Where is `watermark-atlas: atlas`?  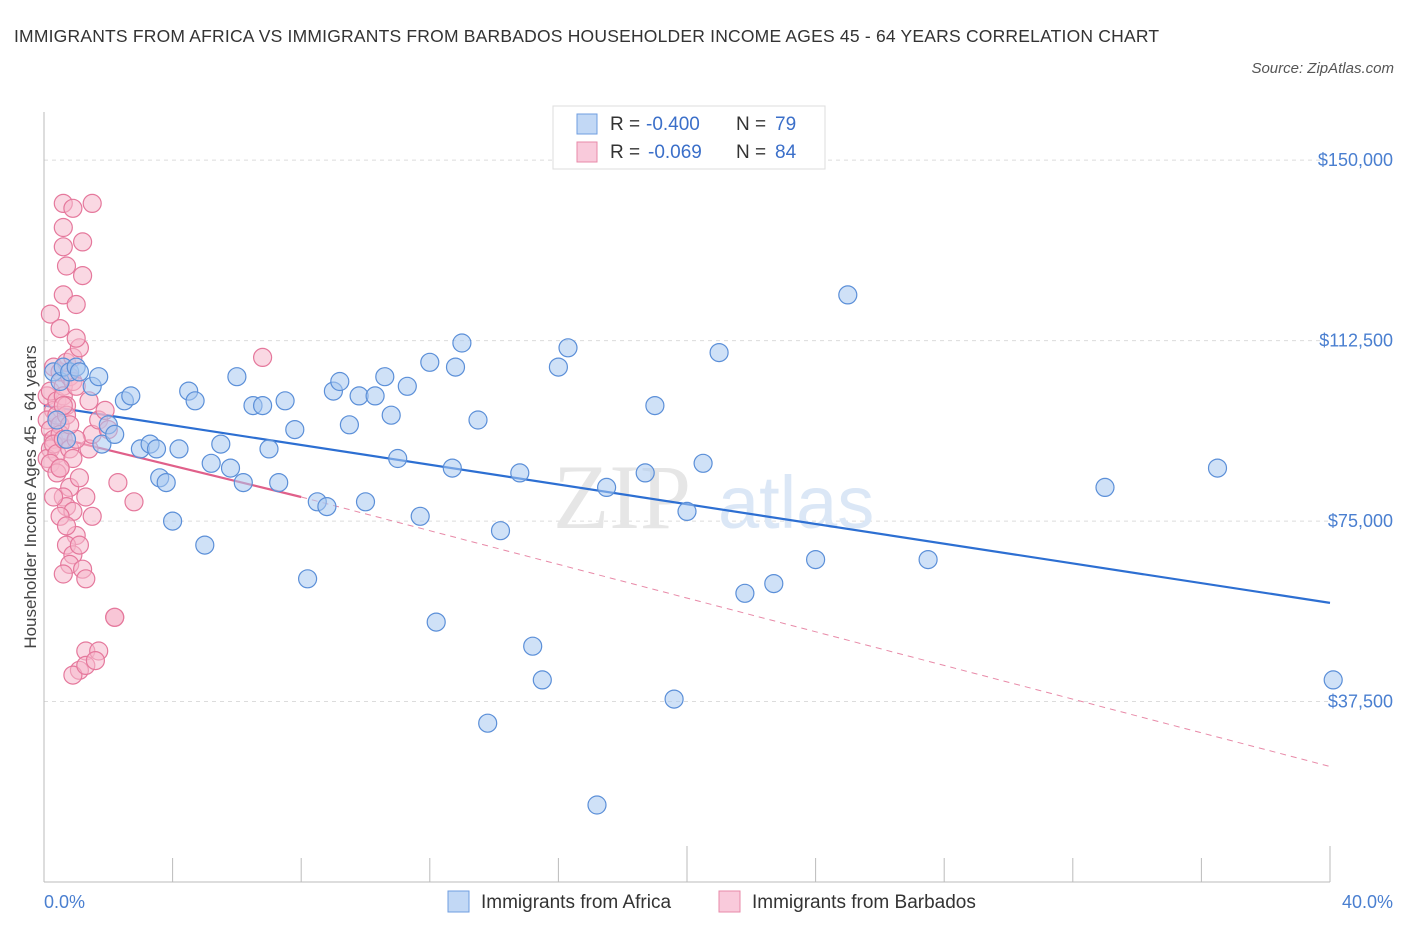
watermark-atlas: atlas is located at coordinates (796, 502).